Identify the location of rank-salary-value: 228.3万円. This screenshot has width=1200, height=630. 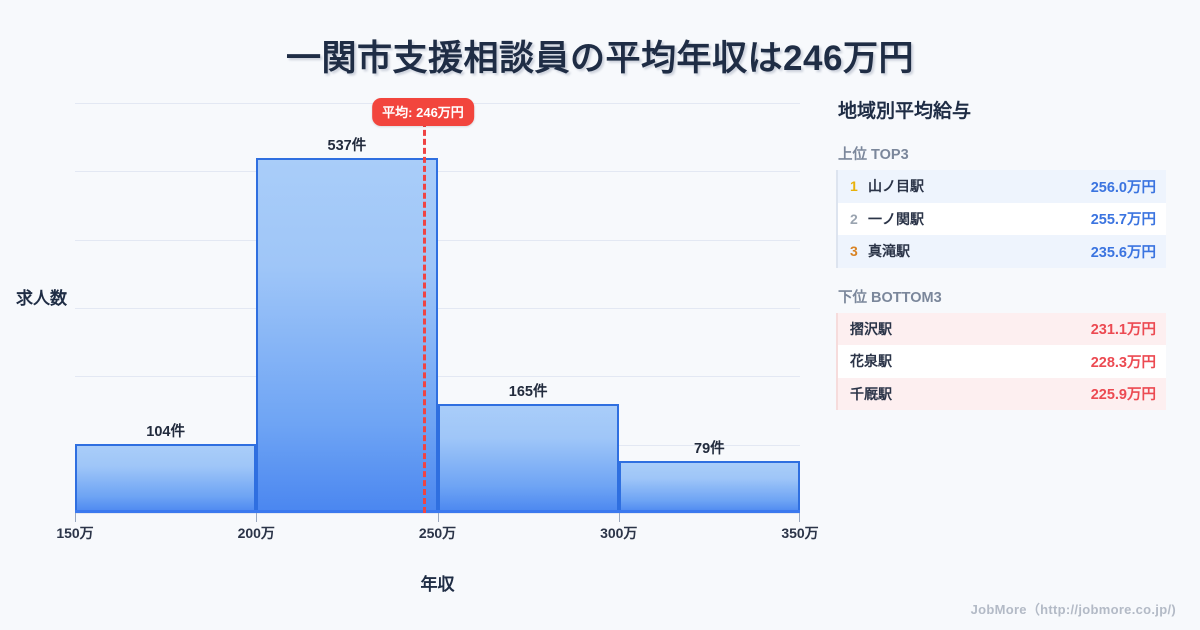
(1123, 362).